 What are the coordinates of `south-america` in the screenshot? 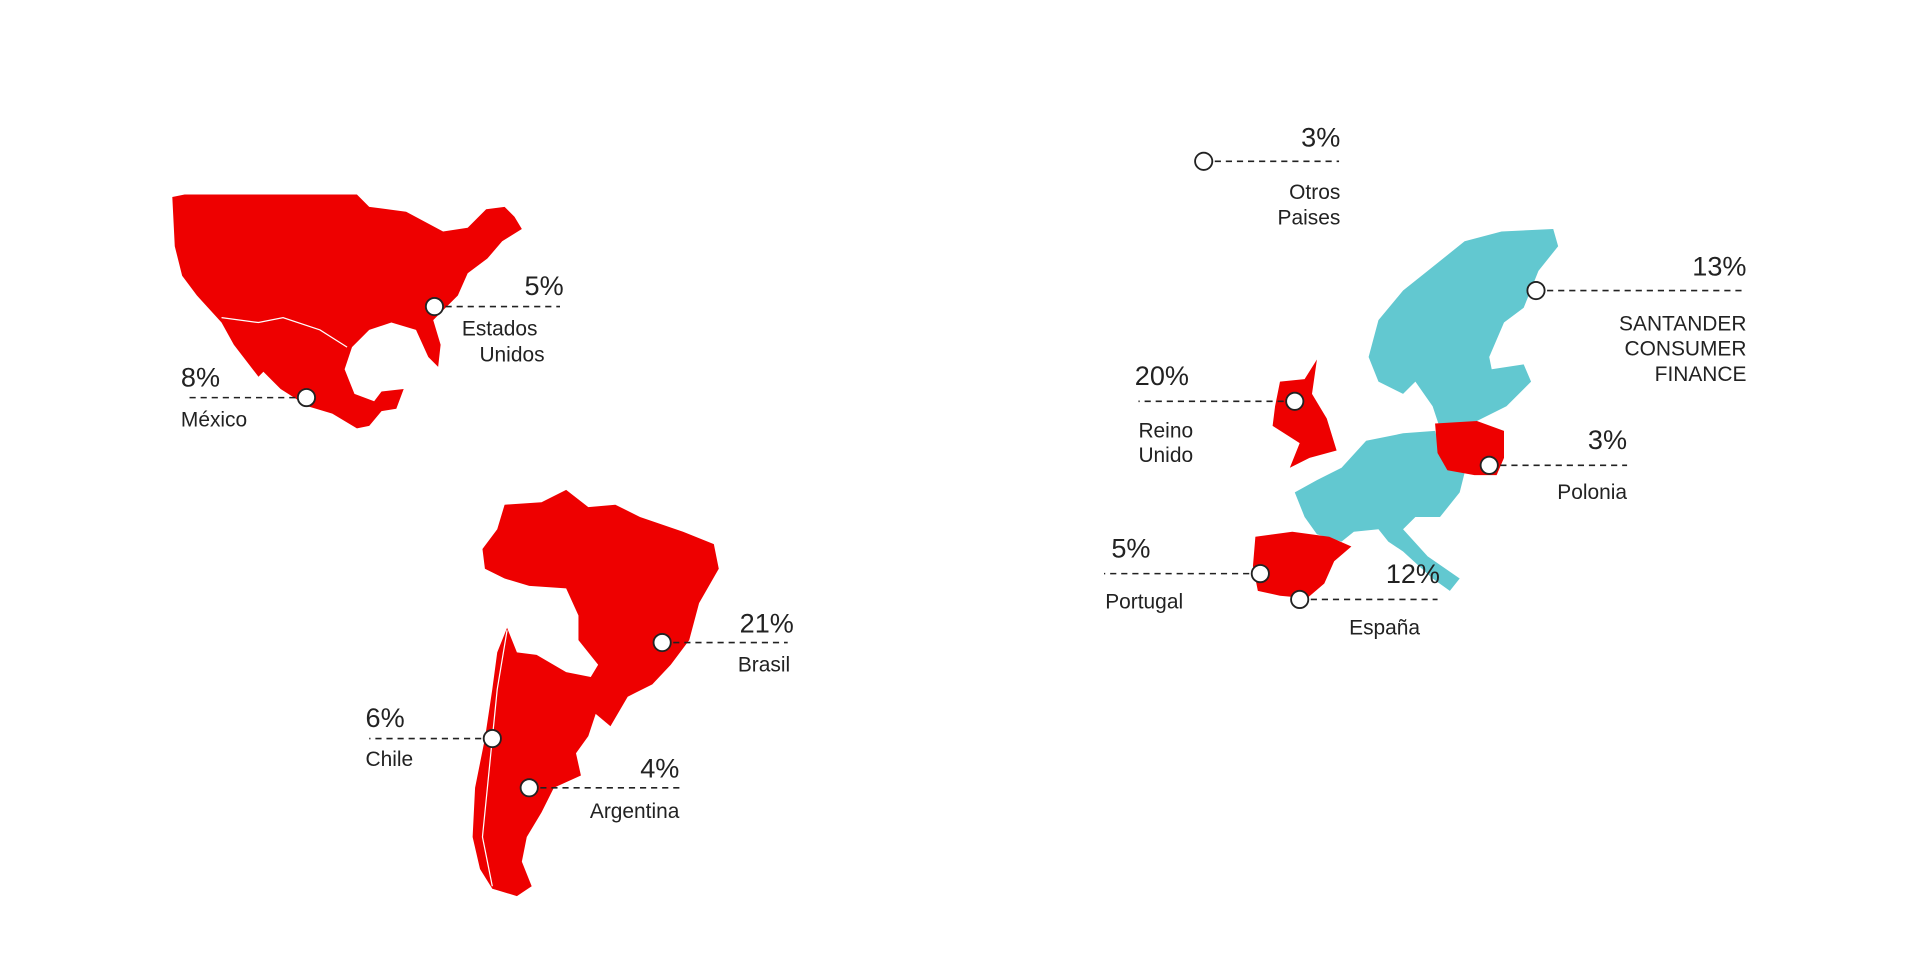 It's located at (595, 693).